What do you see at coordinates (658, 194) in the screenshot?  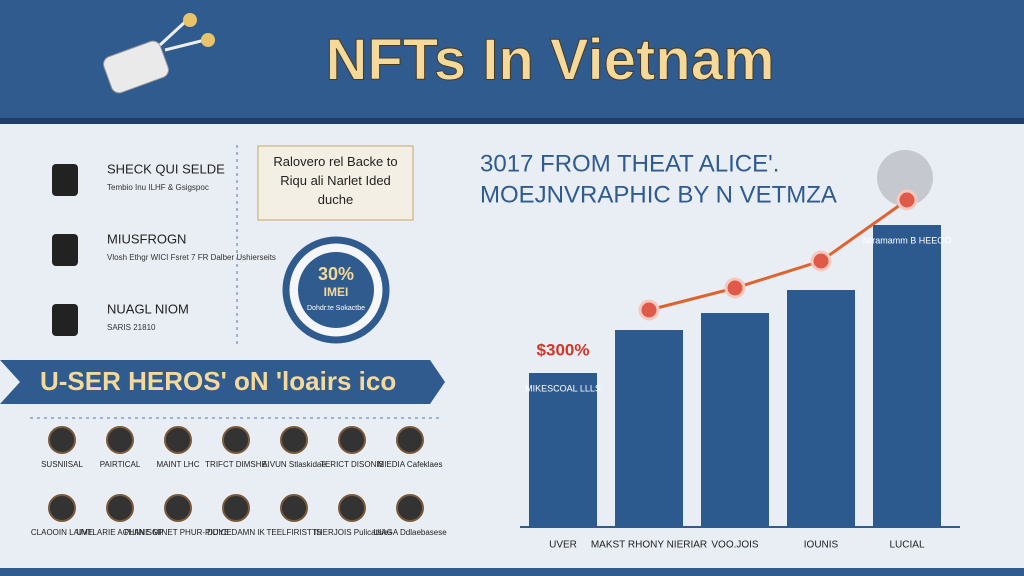 I see `chart-subtitle: MOEJNVRAPHIC BY N VETMZA` at bounding box center [658, 194].